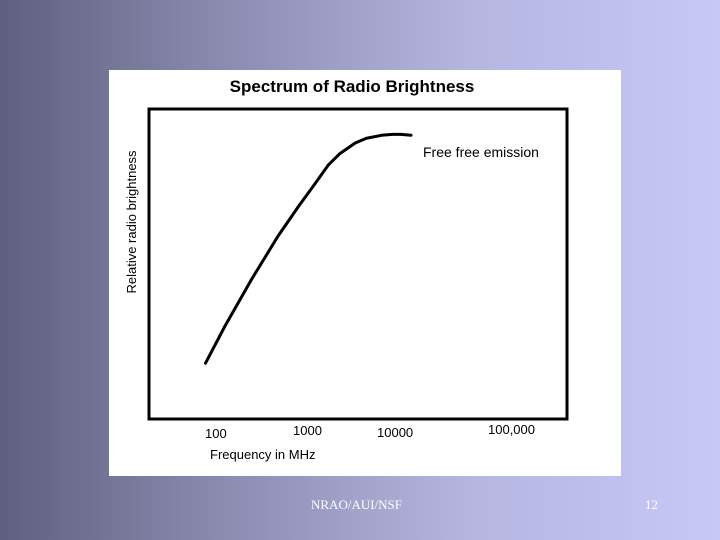  I want to click on y-axis-label: Relative radio brightness, so click(131, 222).